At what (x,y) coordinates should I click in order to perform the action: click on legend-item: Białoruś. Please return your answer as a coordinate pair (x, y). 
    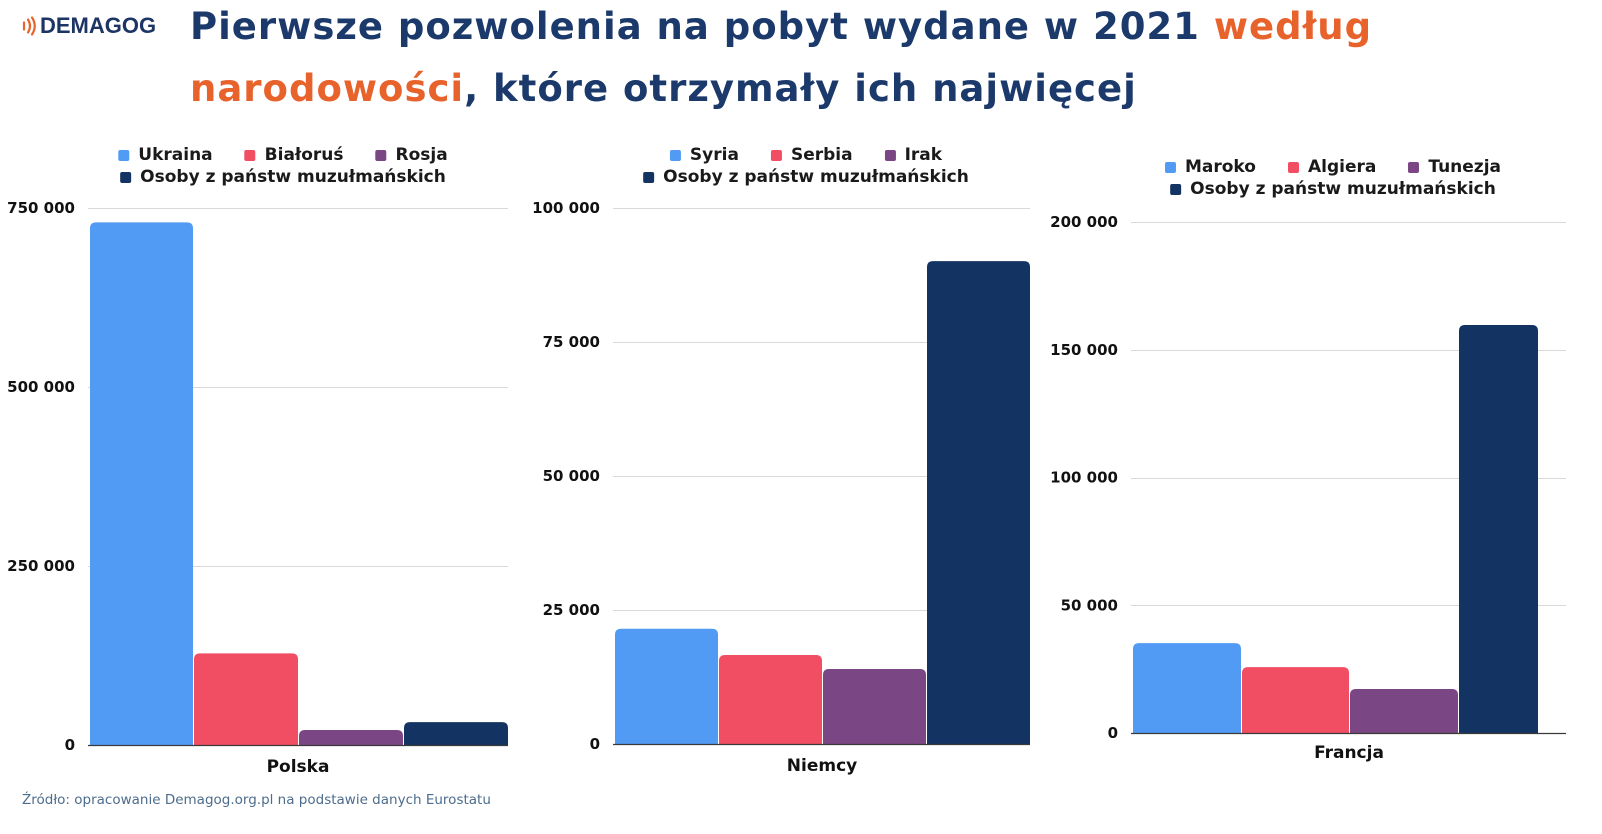
    Looking at the image, I should click on (294, 155).